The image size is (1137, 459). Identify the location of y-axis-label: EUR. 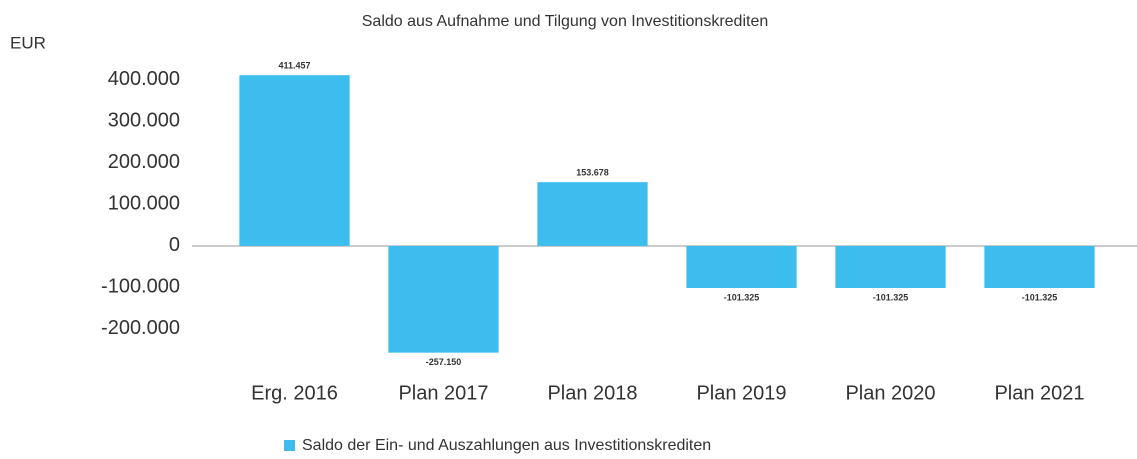
(28, 42).